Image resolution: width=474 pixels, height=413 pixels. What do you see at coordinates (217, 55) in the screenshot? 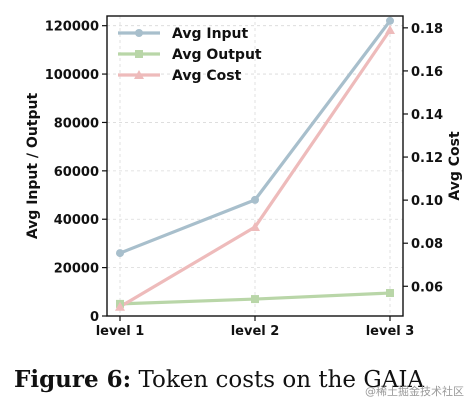
I see `legend-label-avg-output: Avg Output` at bounding box center [217, 55].